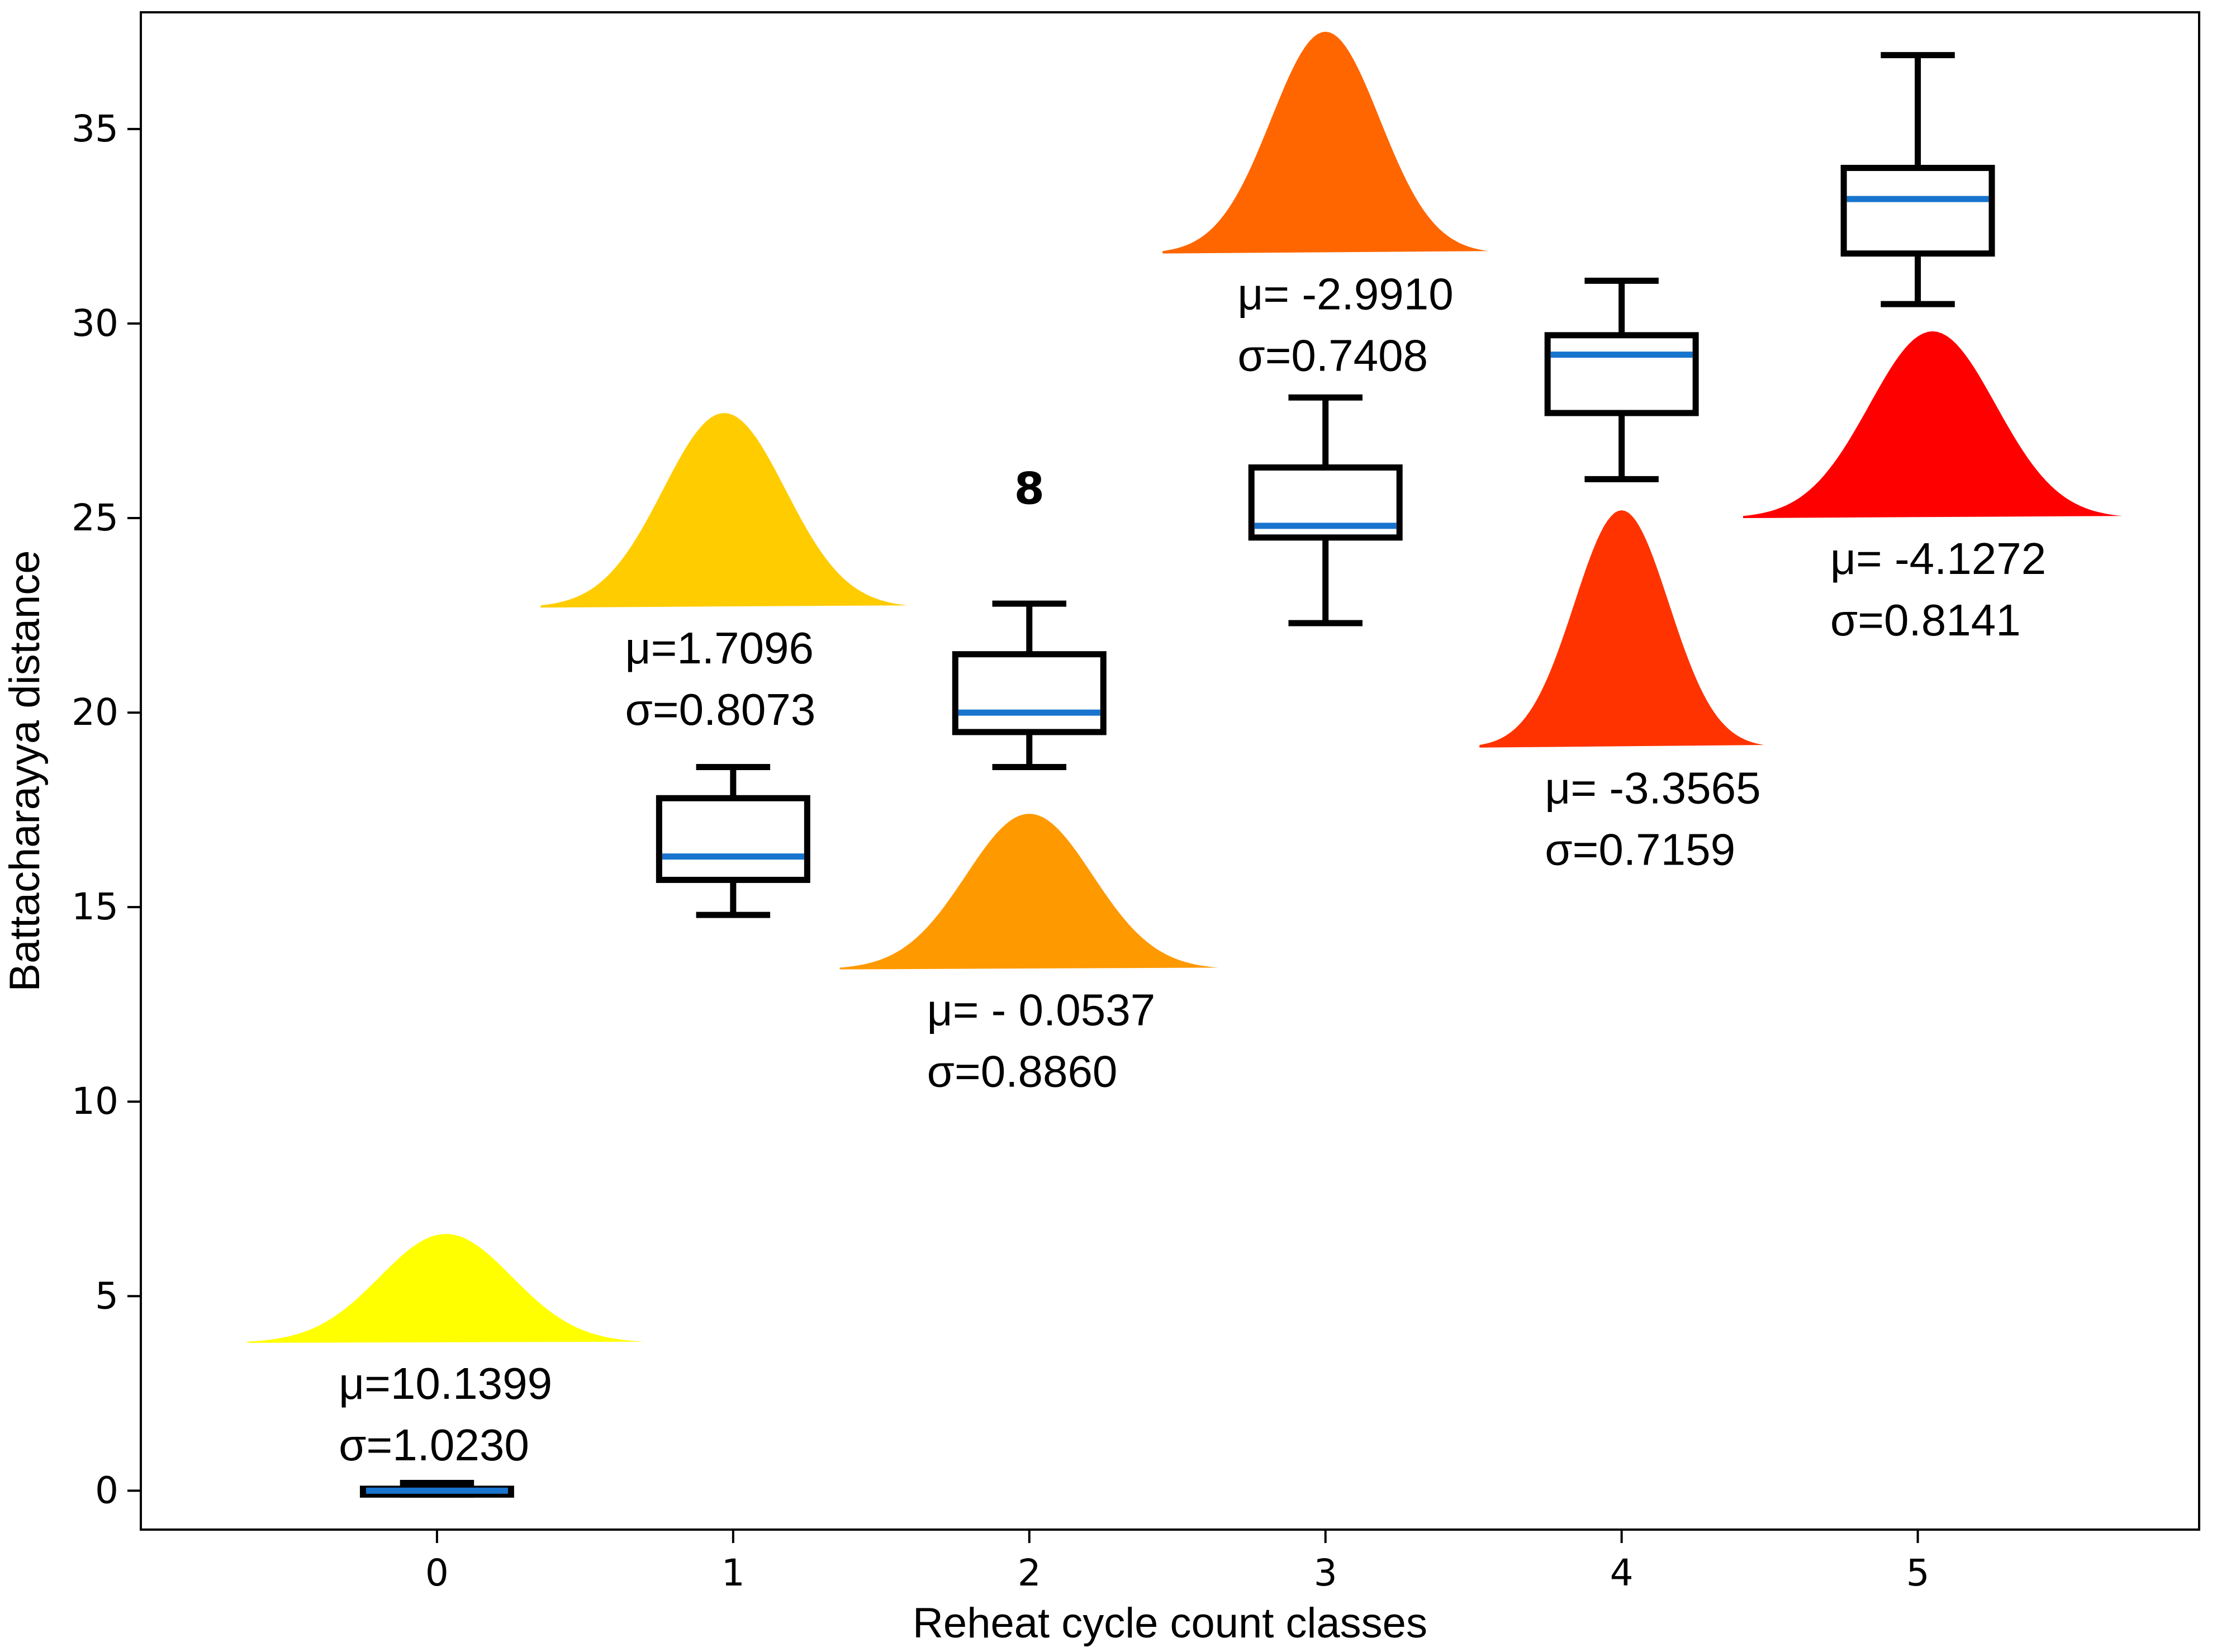  What do you see at coordinates (107, 1295) in the screenshot?
I see `y-tick-label-5: 5` at bounding box center [107, 1295].